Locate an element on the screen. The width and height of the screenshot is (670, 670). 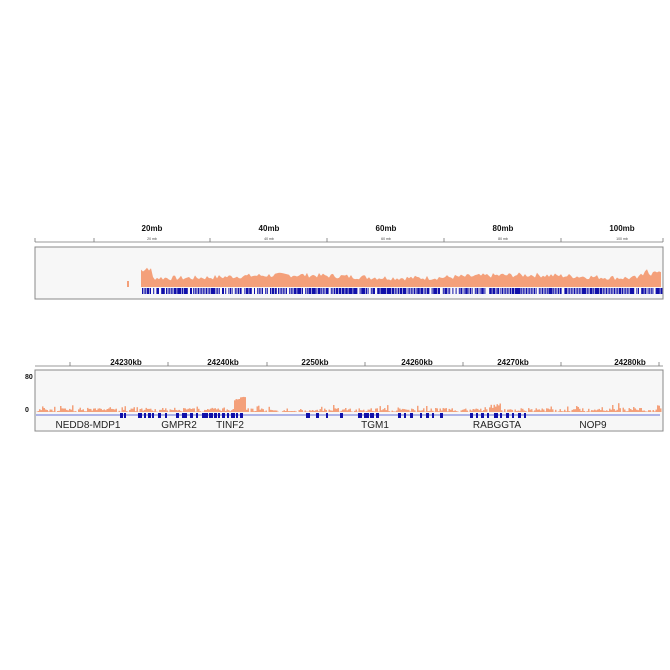
gene-label-tinf2: TINF2 is located at coordinates (230, 425).